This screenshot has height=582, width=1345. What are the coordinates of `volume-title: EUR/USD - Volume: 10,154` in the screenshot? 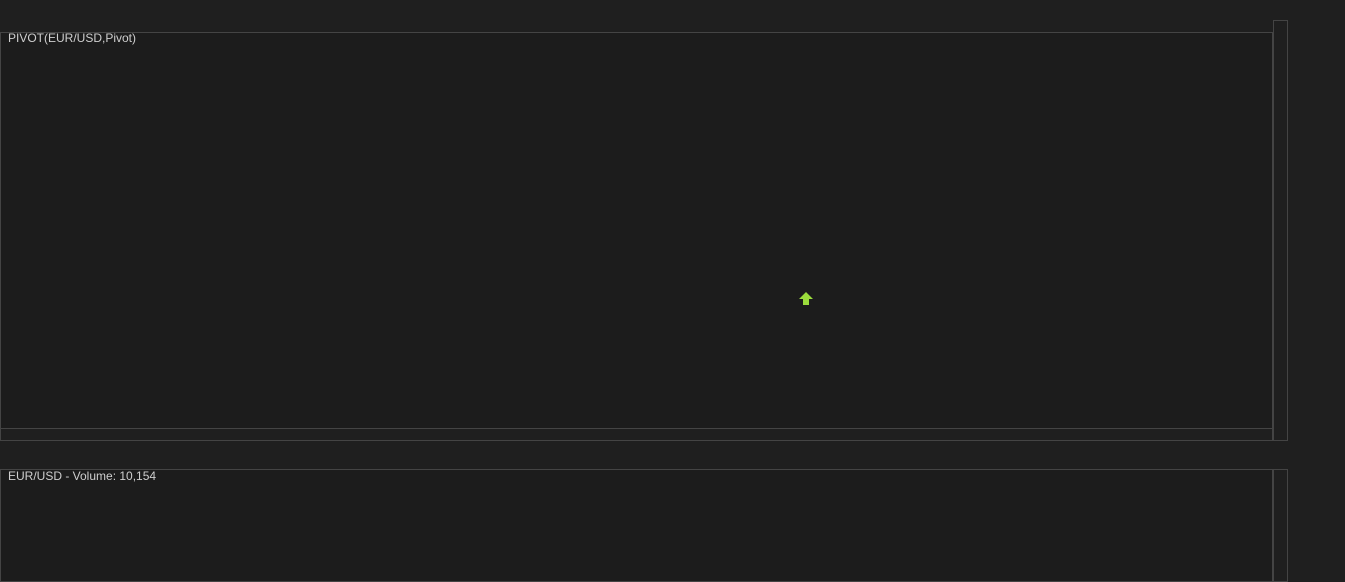 It's located at (82, 476).